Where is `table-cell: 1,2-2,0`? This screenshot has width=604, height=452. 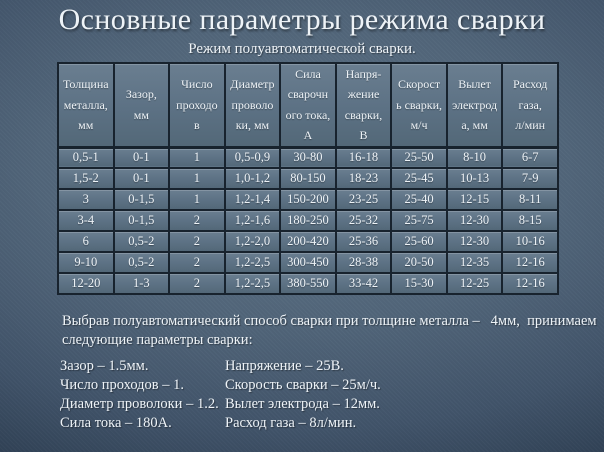 table-cell: 1,2-2,0 is located at coordinates (252, 242).